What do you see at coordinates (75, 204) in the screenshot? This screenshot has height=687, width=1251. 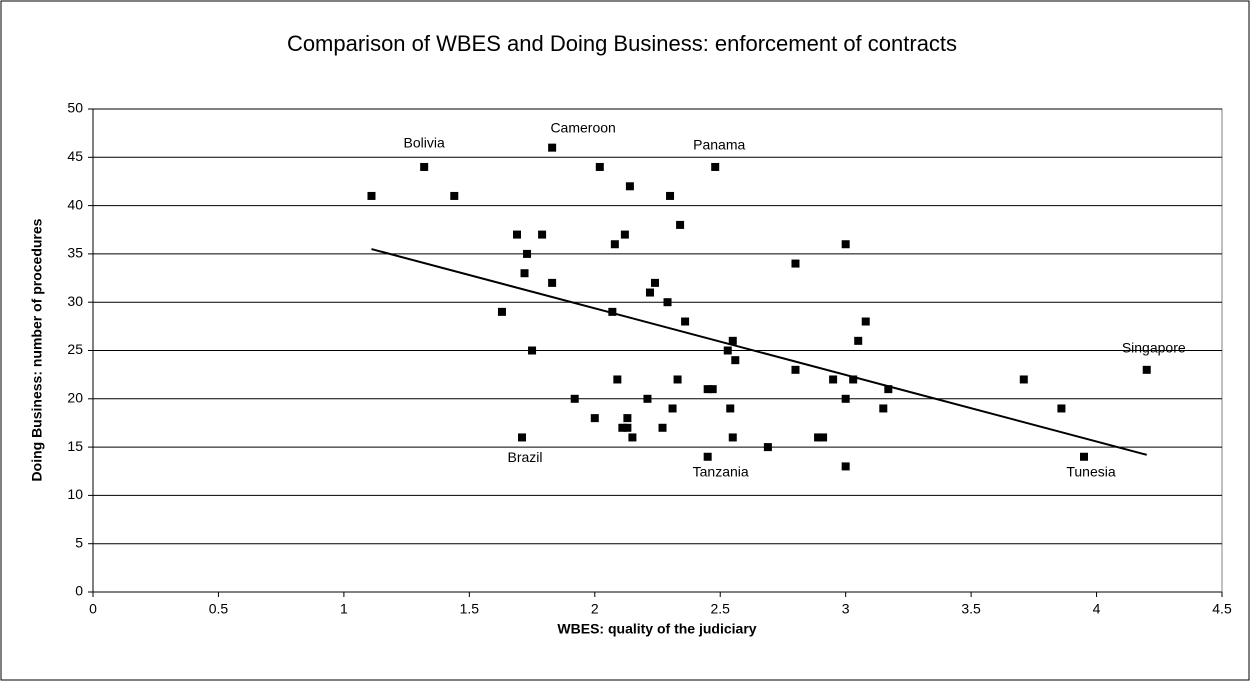 I see `y-tick-label: 40` at bounding box center [75, 204].